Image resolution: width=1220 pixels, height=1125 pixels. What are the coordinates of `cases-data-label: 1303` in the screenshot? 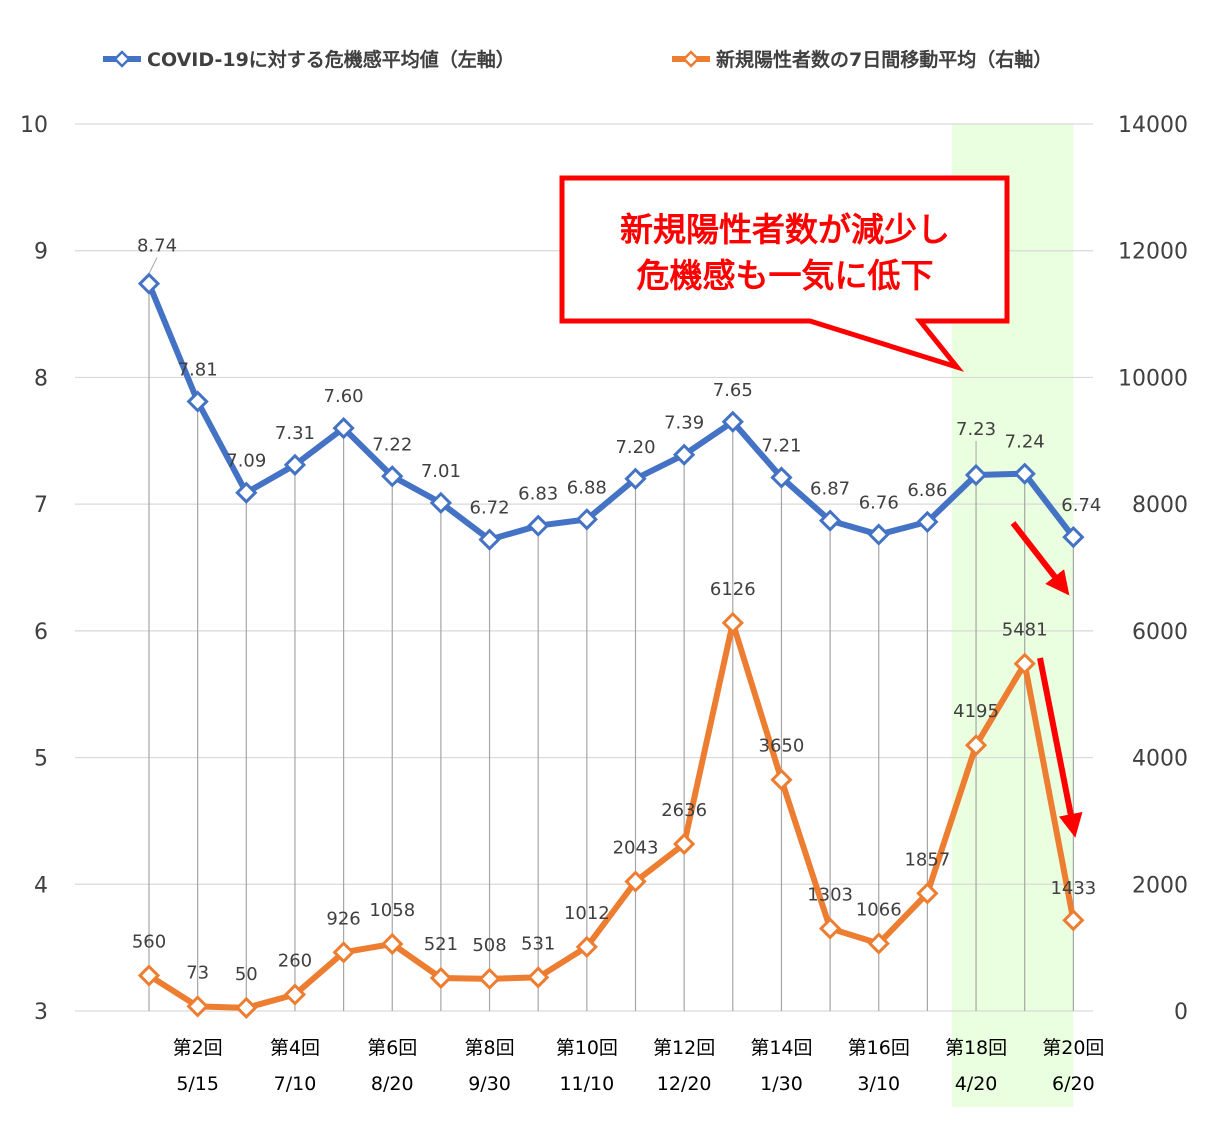 It's located at (830, 894).